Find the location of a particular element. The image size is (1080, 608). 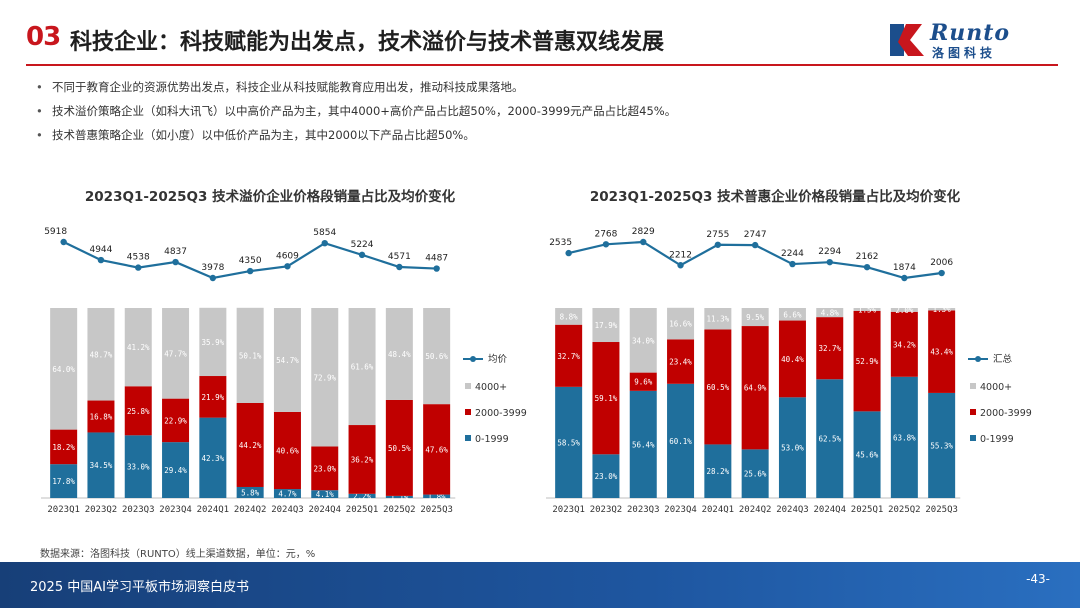

tick-label: 2023Q1 is located at coordinates (63, 510).